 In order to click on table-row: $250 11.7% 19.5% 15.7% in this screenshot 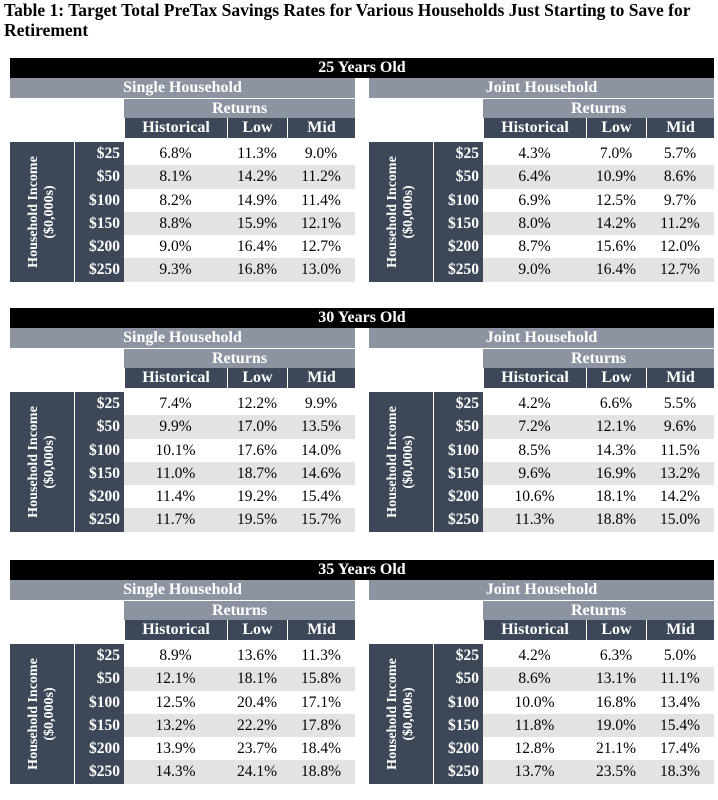, I will do `click(214, 520)`.